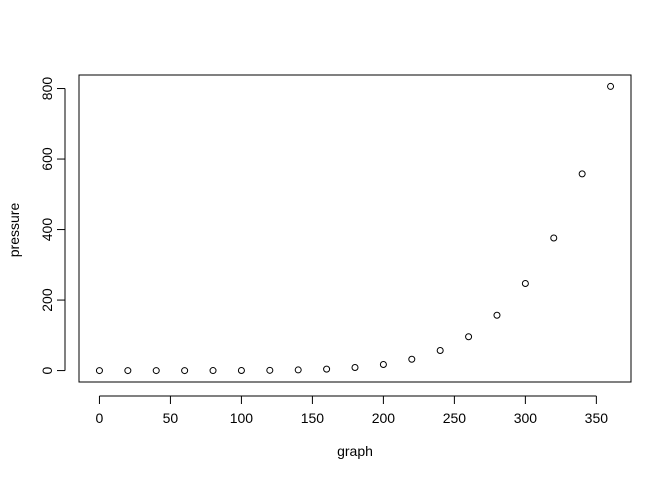  Describe the element at coordinates (355, 451) in the screenshot. I see `x-axis-label: graph` at that location.